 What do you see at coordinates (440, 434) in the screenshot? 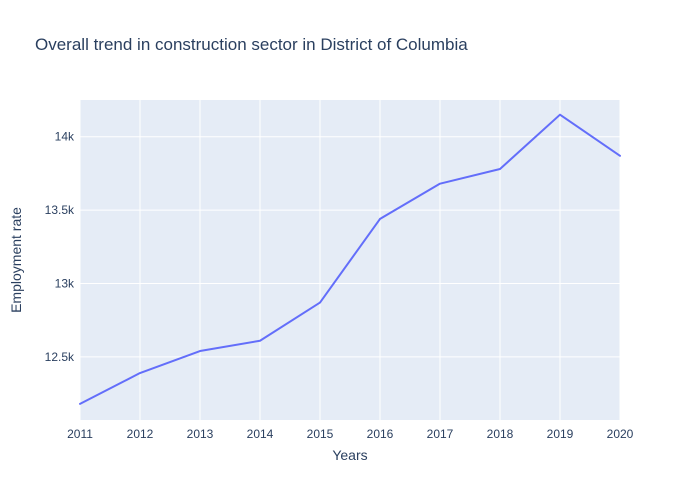
I see `x-tick-label: 2017` at bounding box center [440, 434].